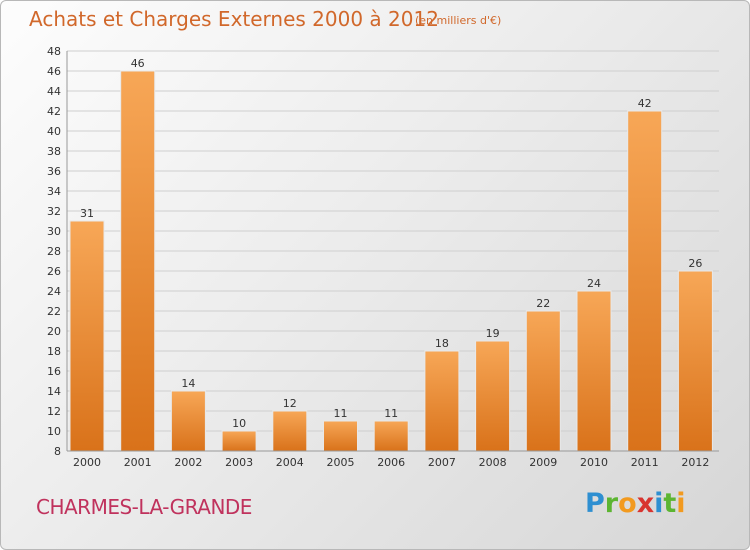 The height and width of the screenshot is (550, 750). I want to click on data-label-2001: 46, so click(138, 63).